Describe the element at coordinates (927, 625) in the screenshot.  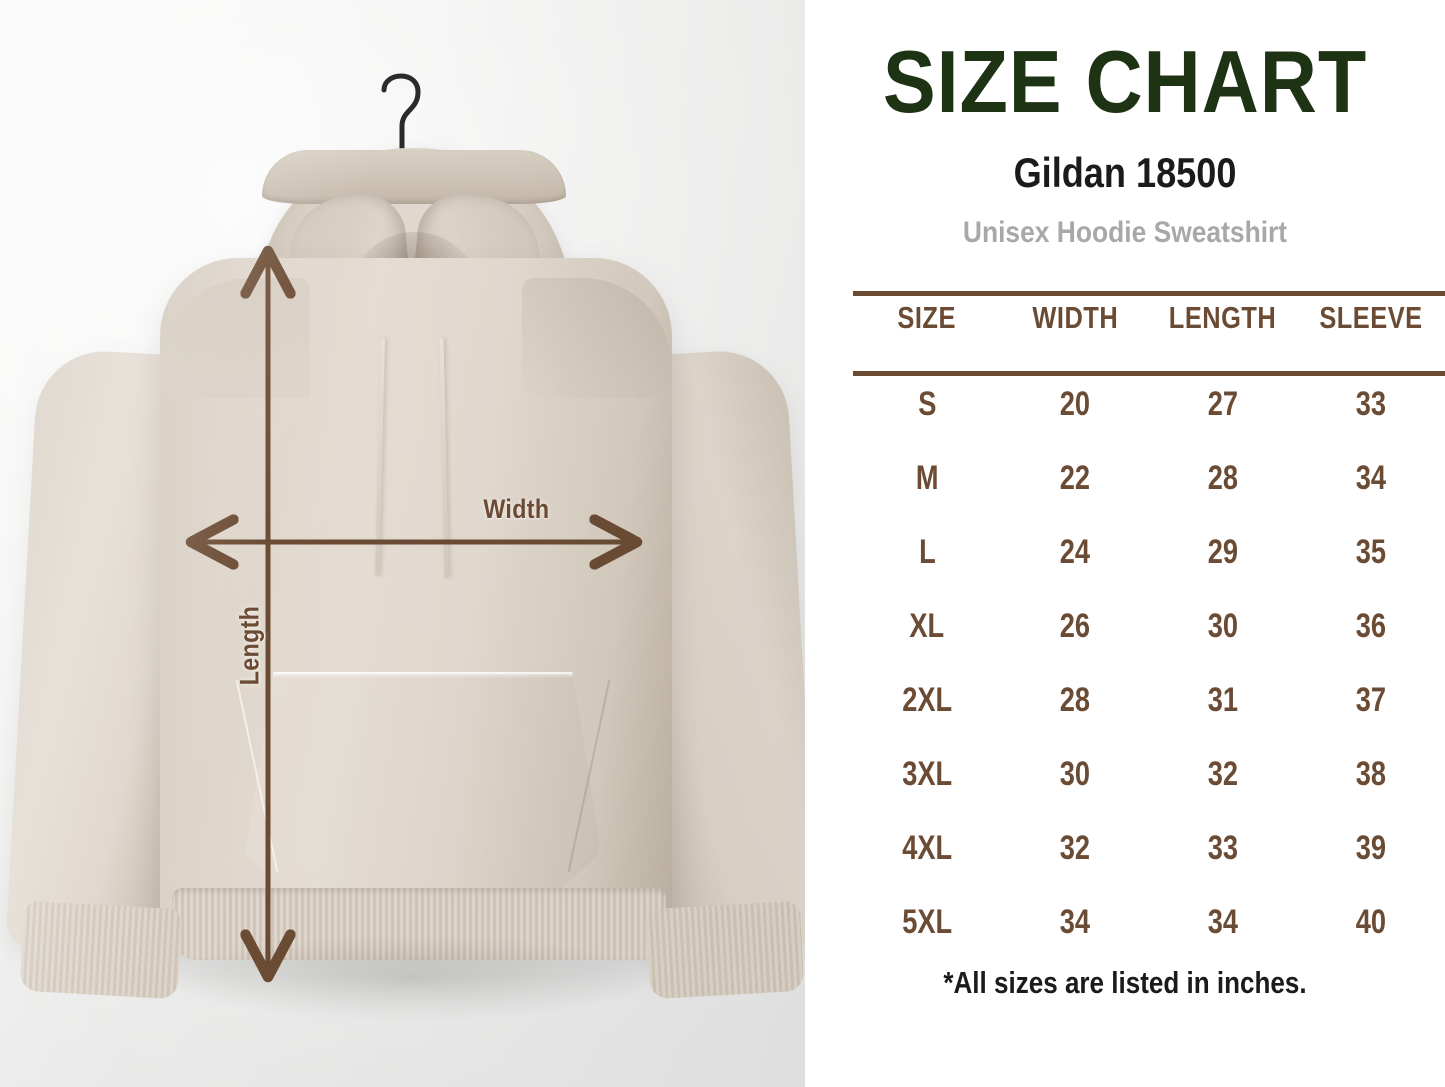
I see `cell-size: XL` at that location.